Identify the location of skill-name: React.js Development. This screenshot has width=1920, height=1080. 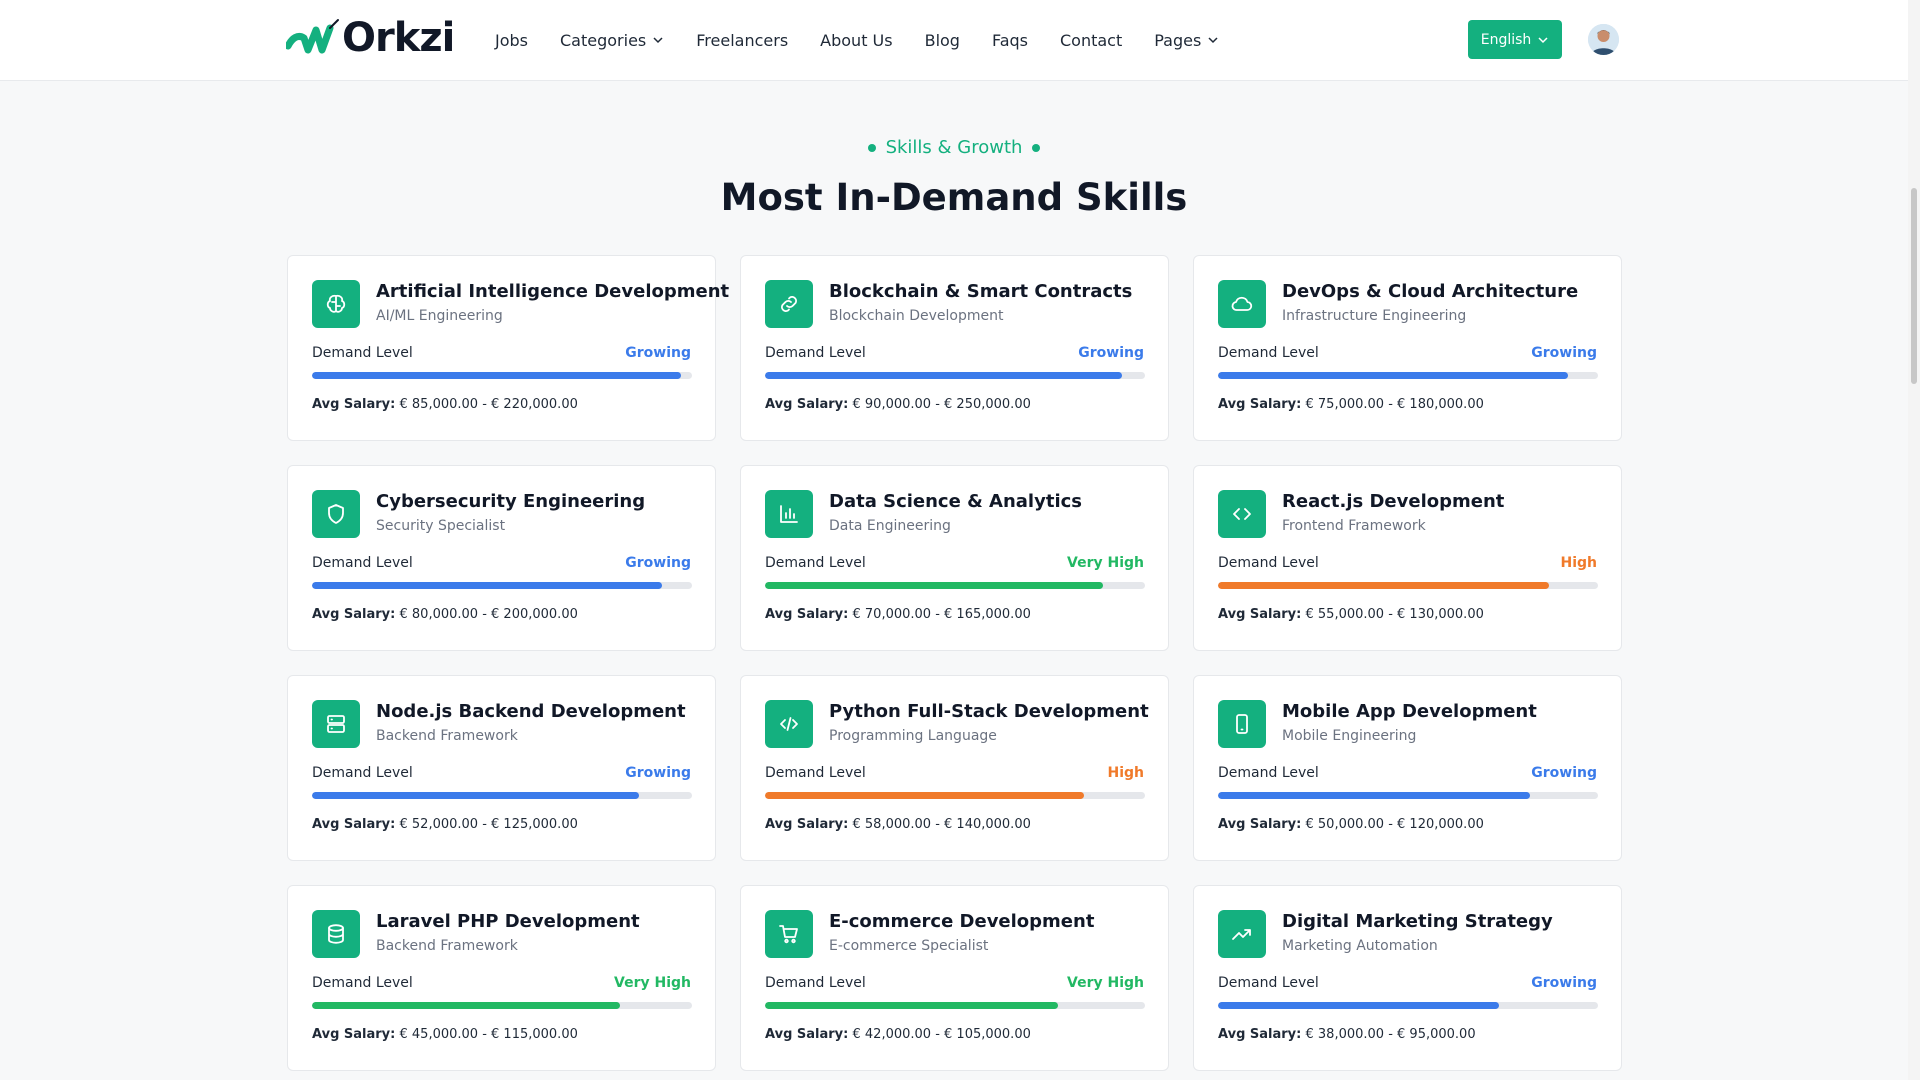
(1393, 501).